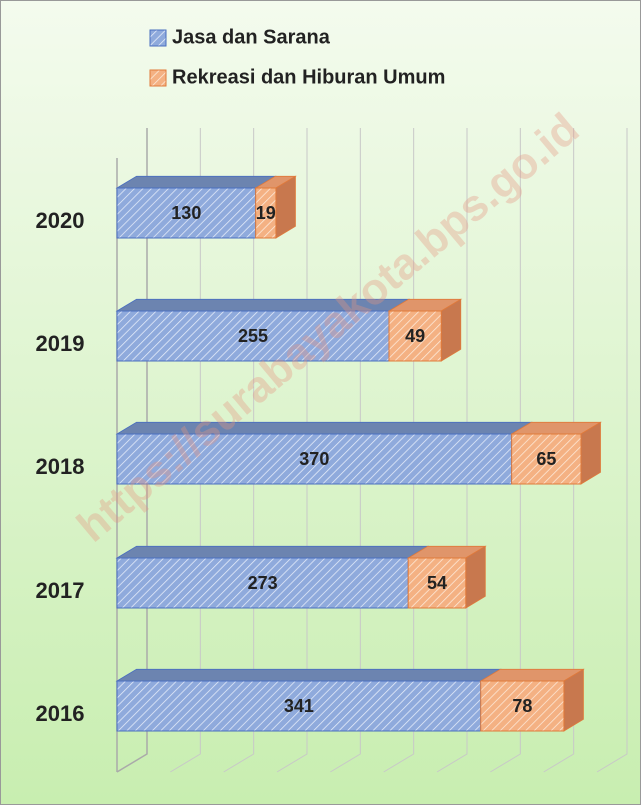  Describe the element at coordinates (60, 590) in the screenshot. I see `y-tick-label: 2017` at that location.